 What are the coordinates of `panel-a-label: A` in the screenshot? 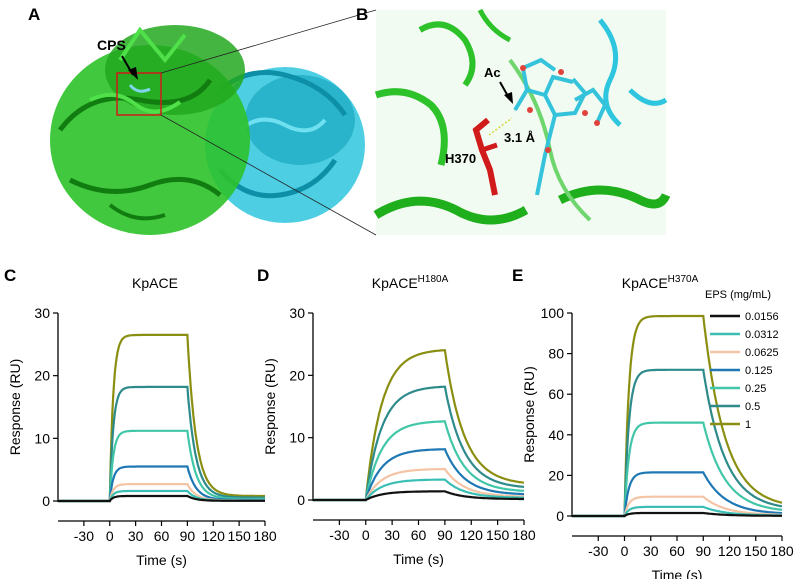 It's located at (34, 14).